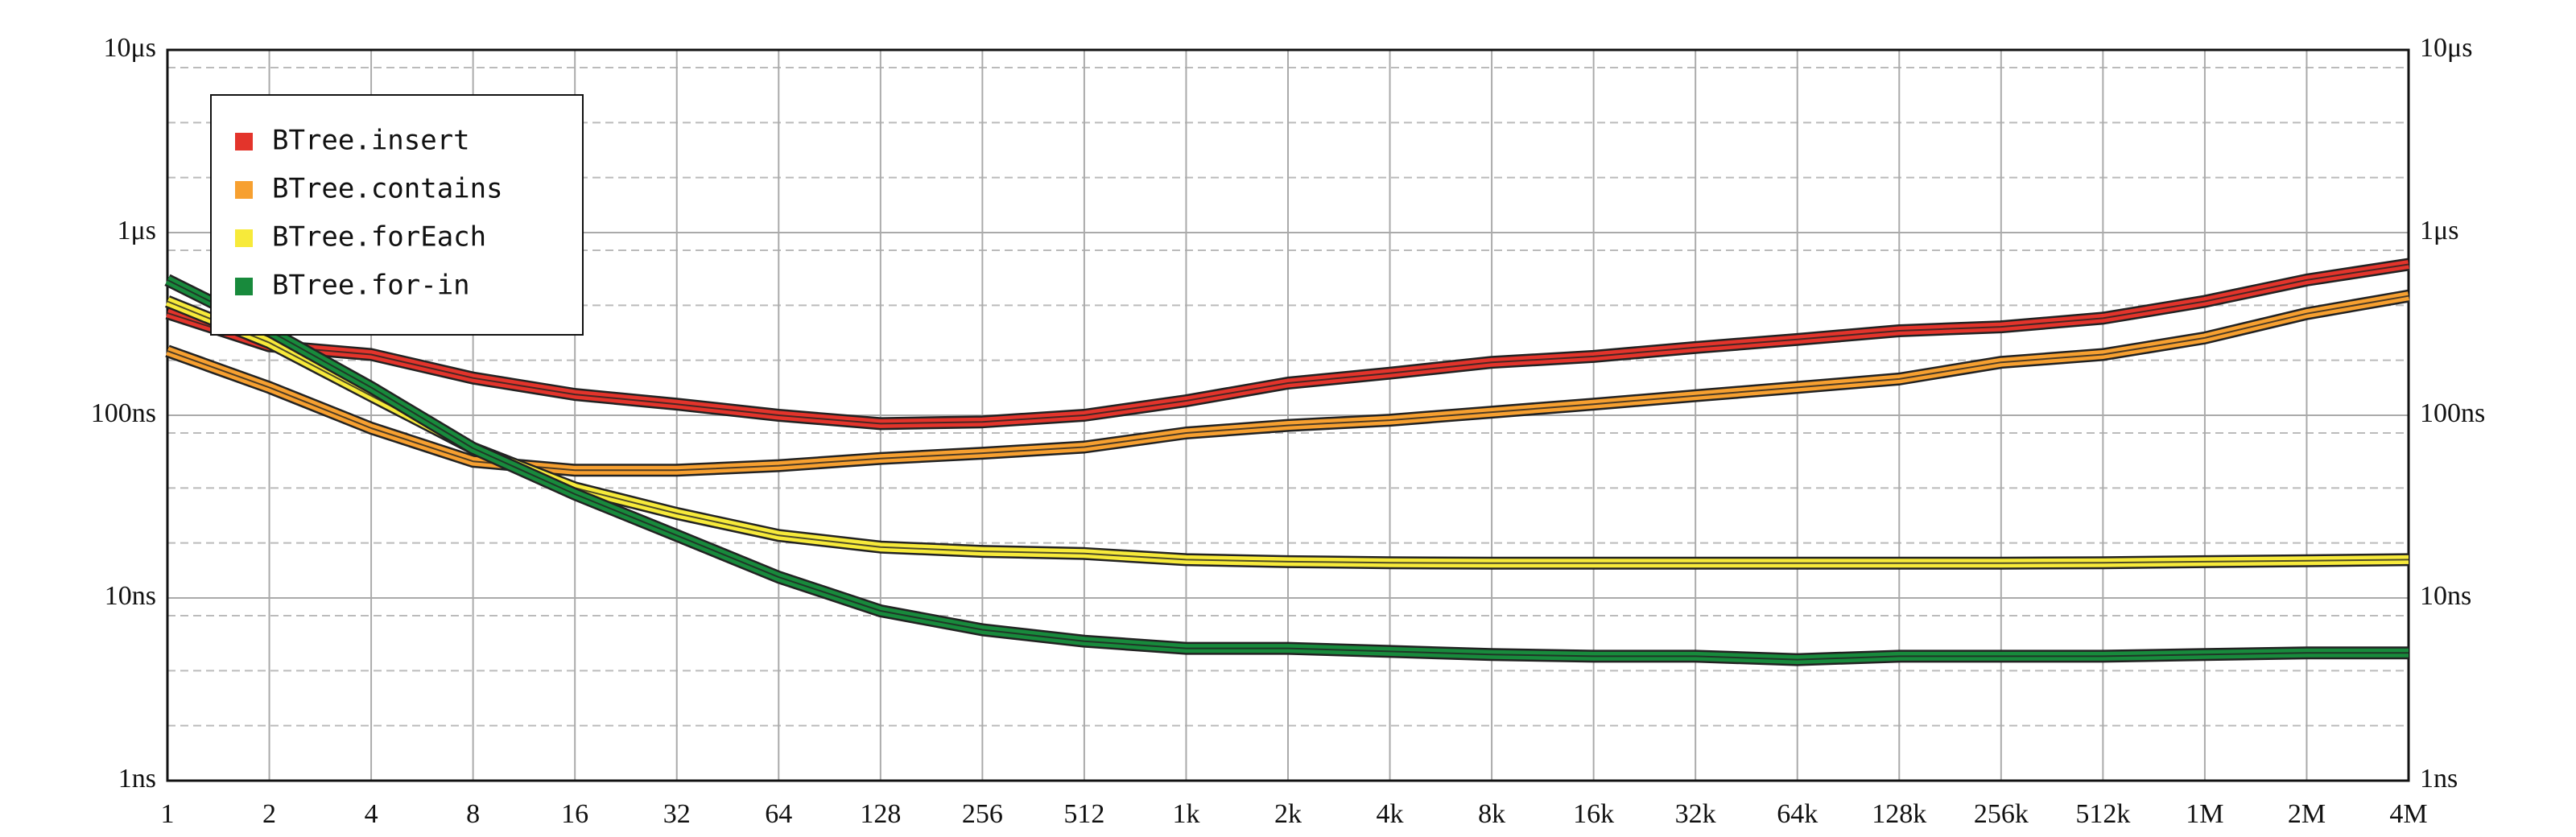 Image resolution: width=2576 pixels, height=837 pixels. What do you see at coordinates (982, 814) in the screenshot?
I see `x-tick-label: 256` at bounding box center [982, 814].